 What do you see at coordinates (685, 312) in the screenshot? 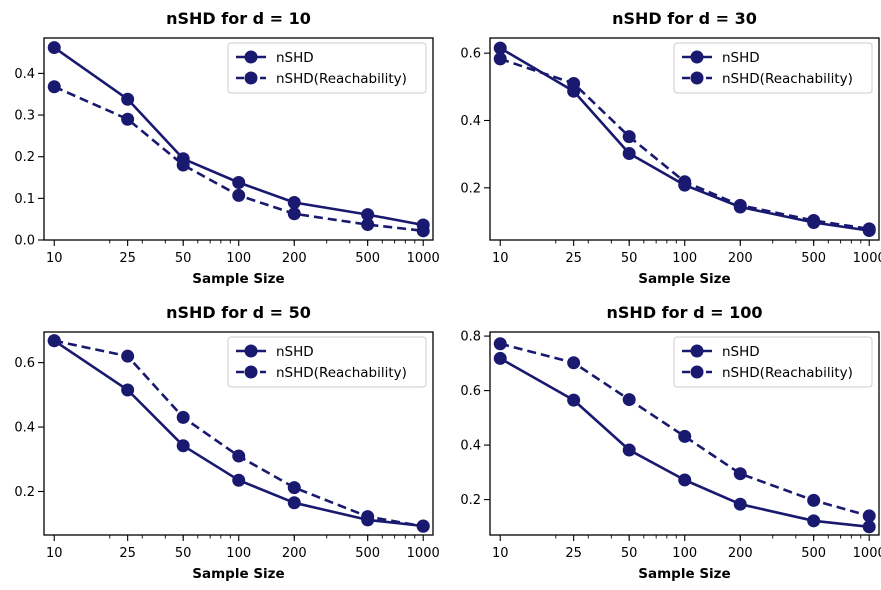
I see `chart-title: nSHD for d = 100` at bounding box center [685, 312].